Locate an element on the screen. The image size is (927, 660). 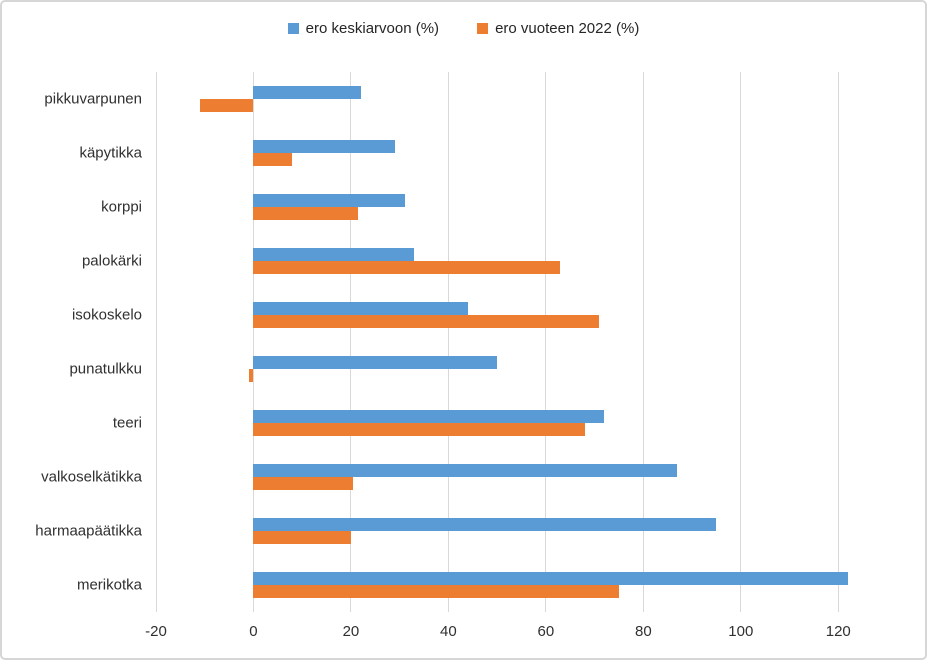
bar-käpytikka-series-0 is located at coordinates (324, 146).